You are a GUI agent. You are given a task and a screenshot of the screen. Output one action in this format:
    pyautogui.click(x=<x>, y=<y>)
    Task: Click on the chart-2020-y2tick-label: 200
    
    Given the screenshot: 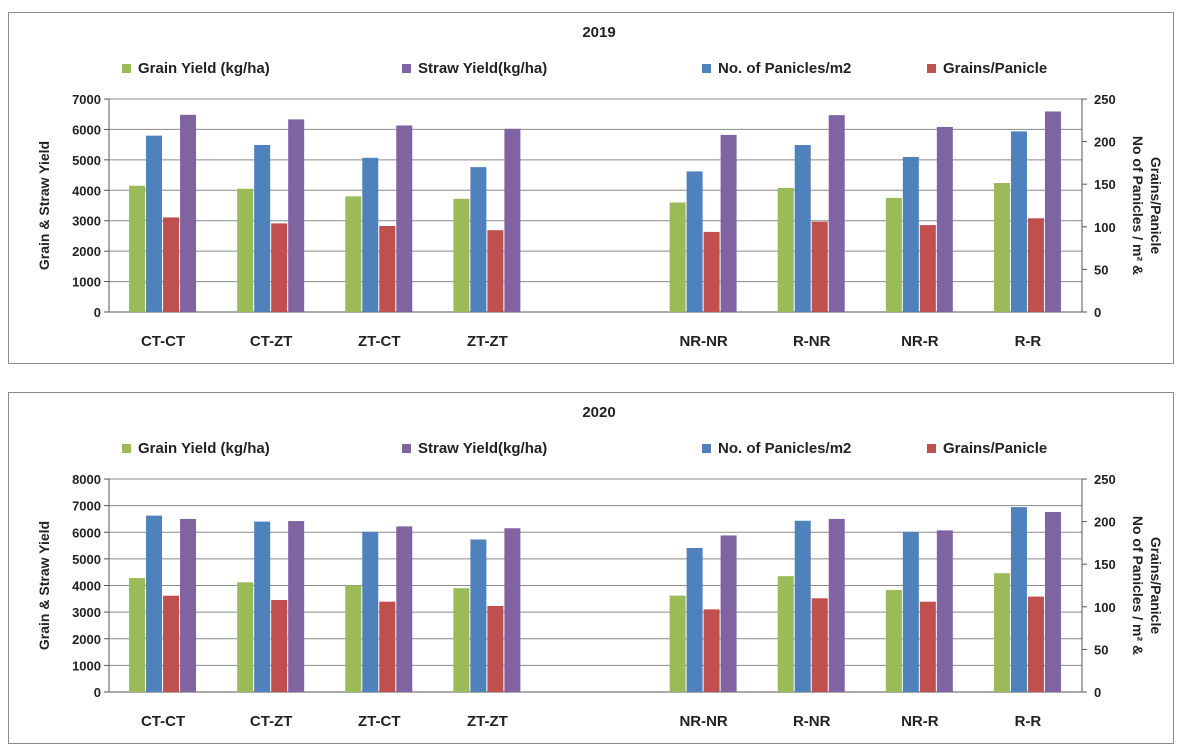 What is the action you would take?
    pyautogui.click(x=1105, y=522)
    